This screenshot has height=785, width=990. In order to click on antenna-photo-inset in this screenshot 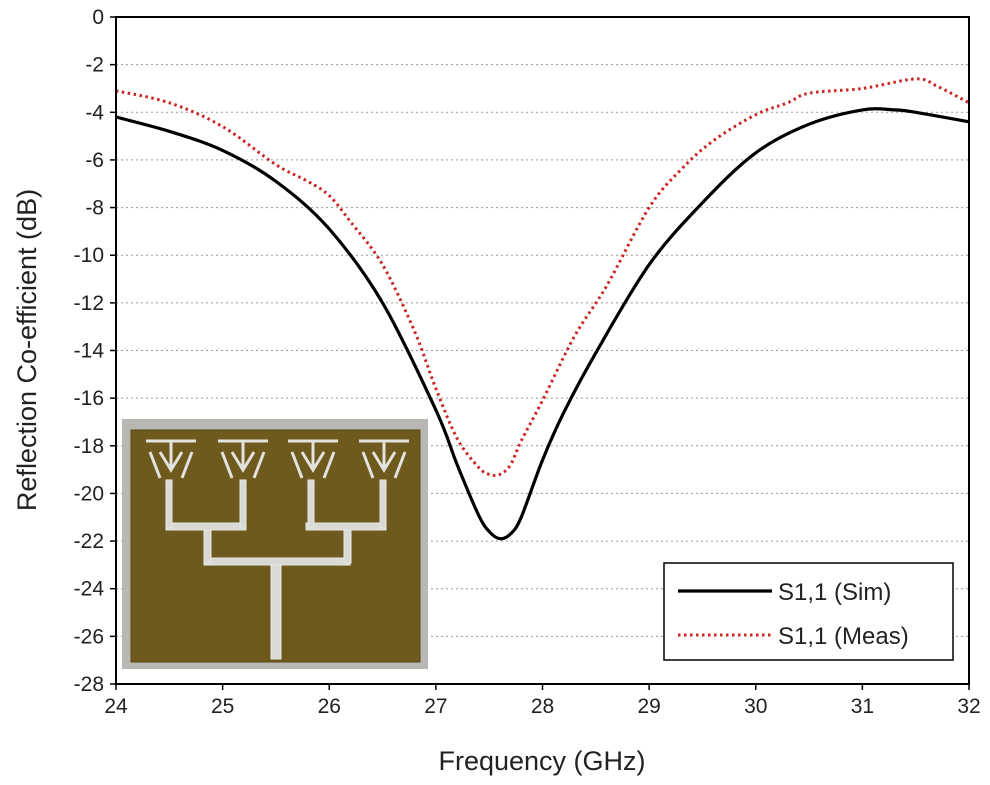, I will do `click(275, 544)`.